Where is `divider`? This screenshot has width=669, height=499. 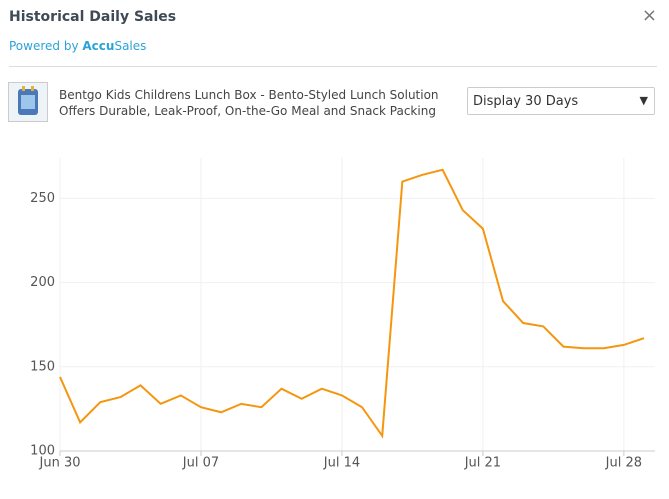 divider is located at coordinates (333, 66).